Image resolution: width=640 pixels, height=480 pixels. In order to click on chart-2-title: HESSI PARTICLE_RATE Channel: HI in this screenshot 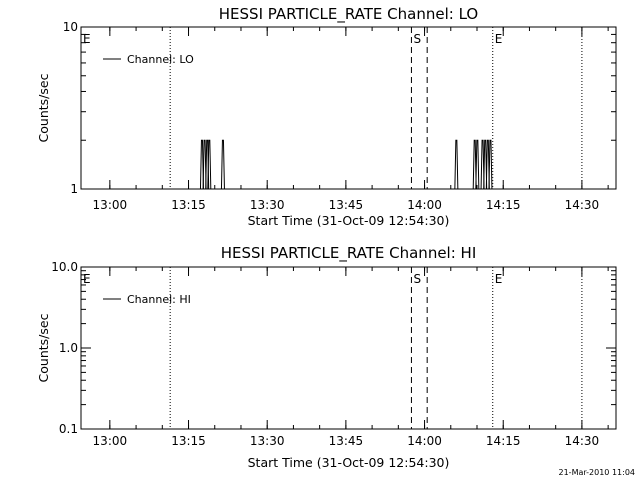, I will do `click(349, 253)`.